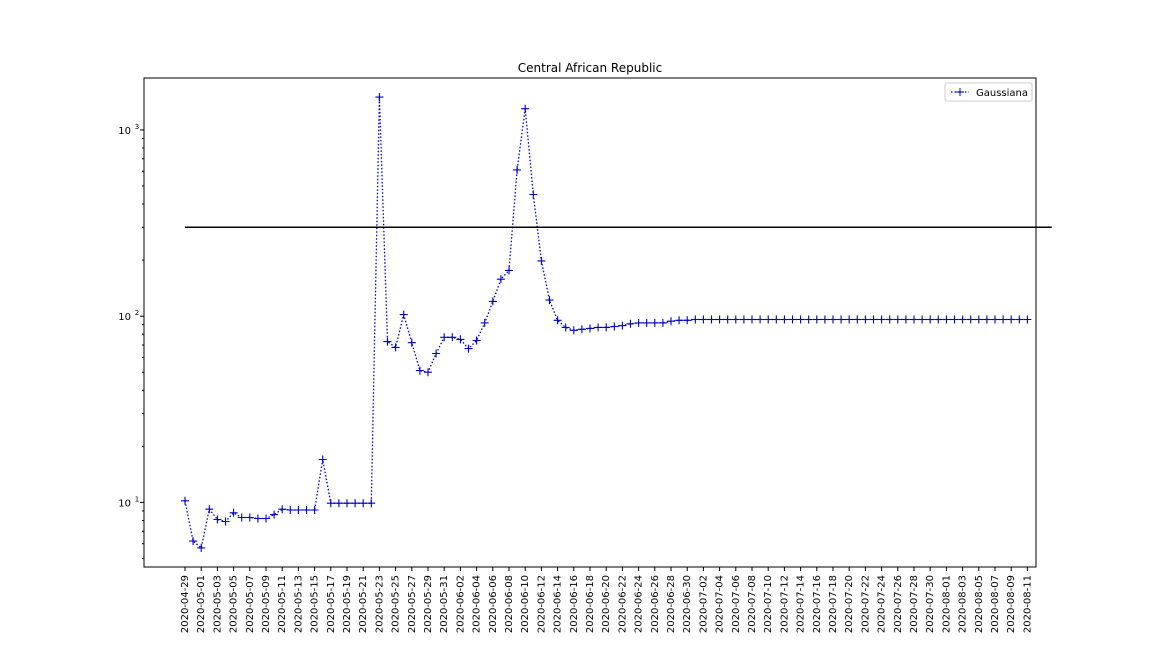 The height and width of the screenshot is (648, 1152). I want to click on x-tick-label: 2020-05-27, so click(412, 604).